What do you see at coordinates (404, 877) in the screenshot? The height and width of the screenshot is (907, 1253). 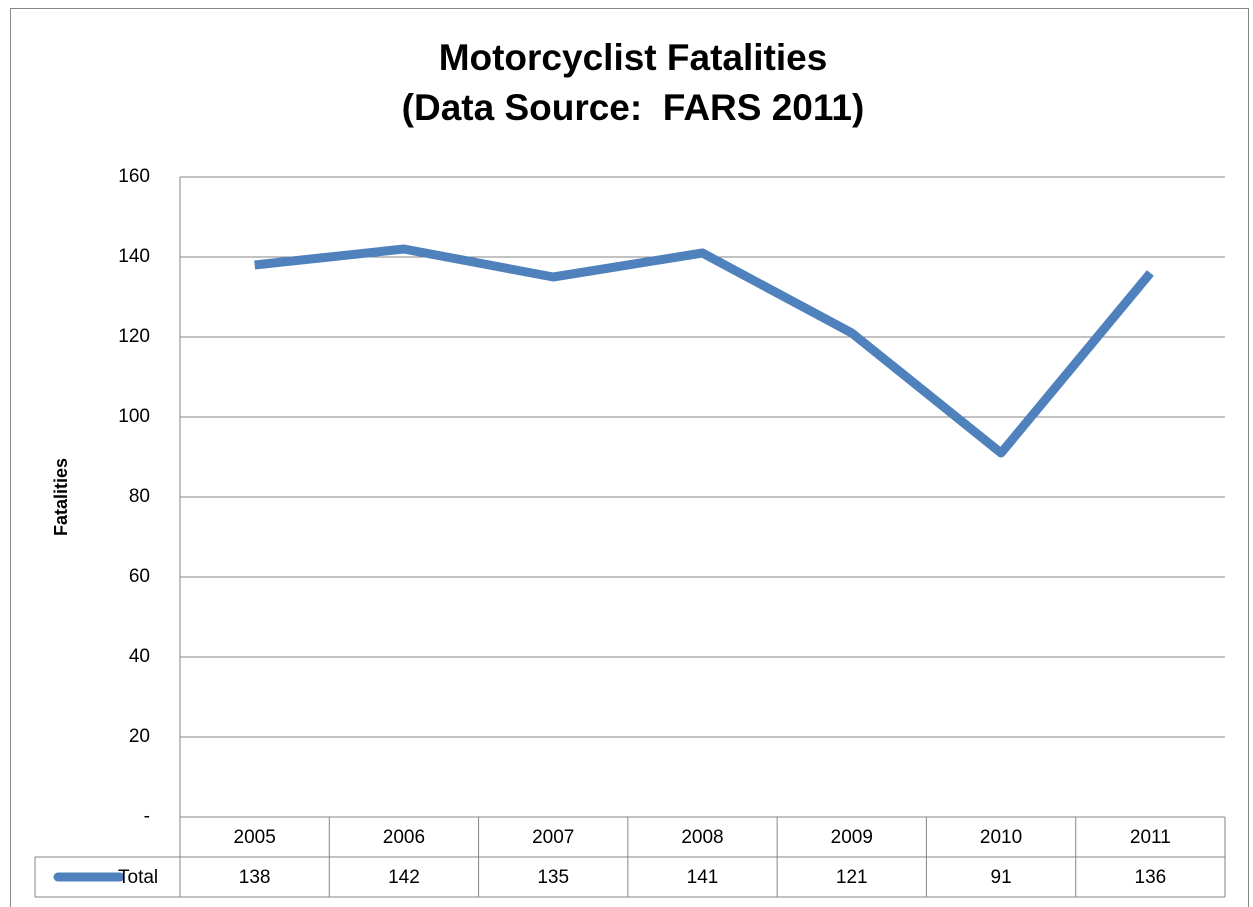 I see `table-value: 142` at bounding box center [404, 877].